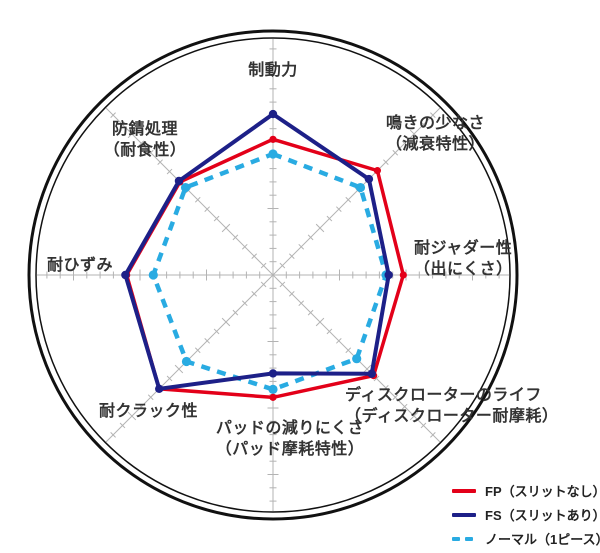 This screenshot has height=553, width=600. What do you see at coordinates (273, 70) in the screenshot?
I see `axis-label-braking-force: 制動力` at bounding box center [273, 70].